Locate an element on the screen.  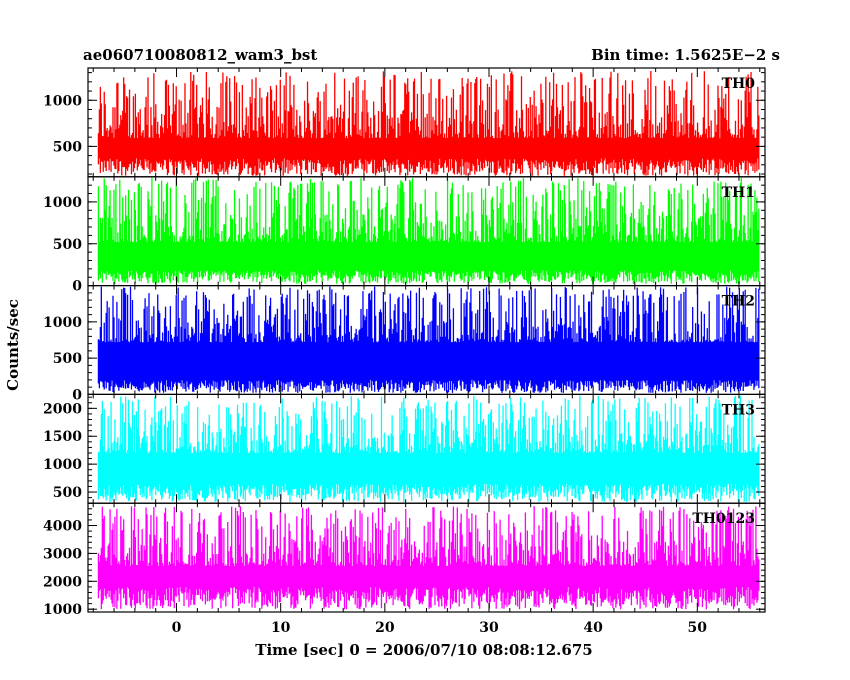
series-th2 is located at coordinates (428, 339).